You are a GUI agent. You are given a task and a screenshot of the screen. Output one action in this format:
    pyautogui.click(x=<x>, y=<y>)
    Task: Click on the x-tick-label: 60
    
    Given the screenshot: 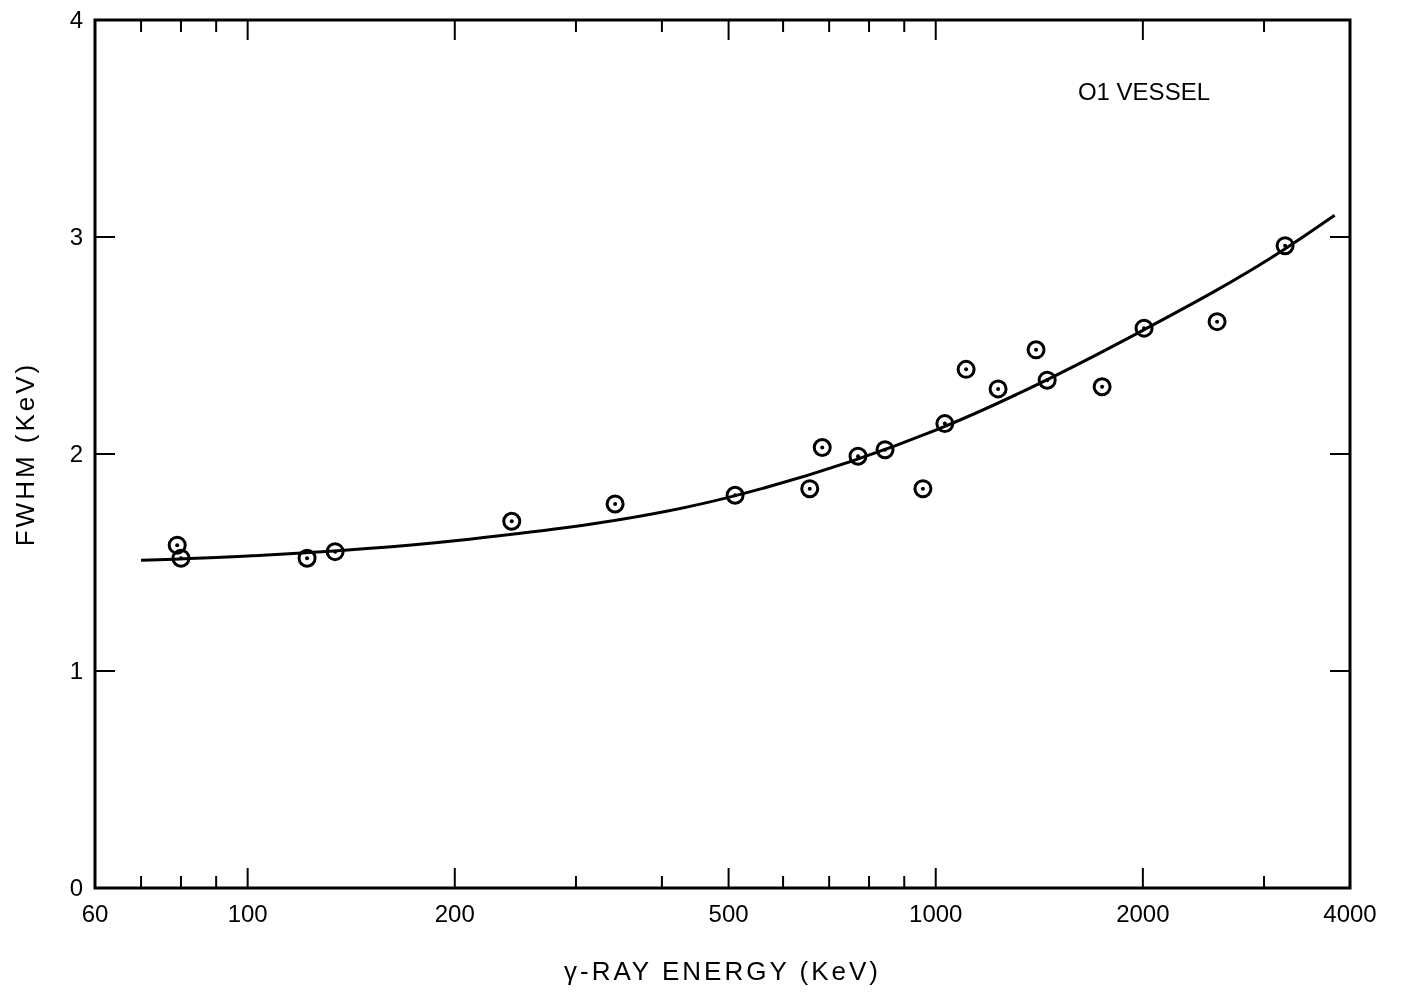 What is the action you would take?
    pyautogui.click(x=95, y=913)
    